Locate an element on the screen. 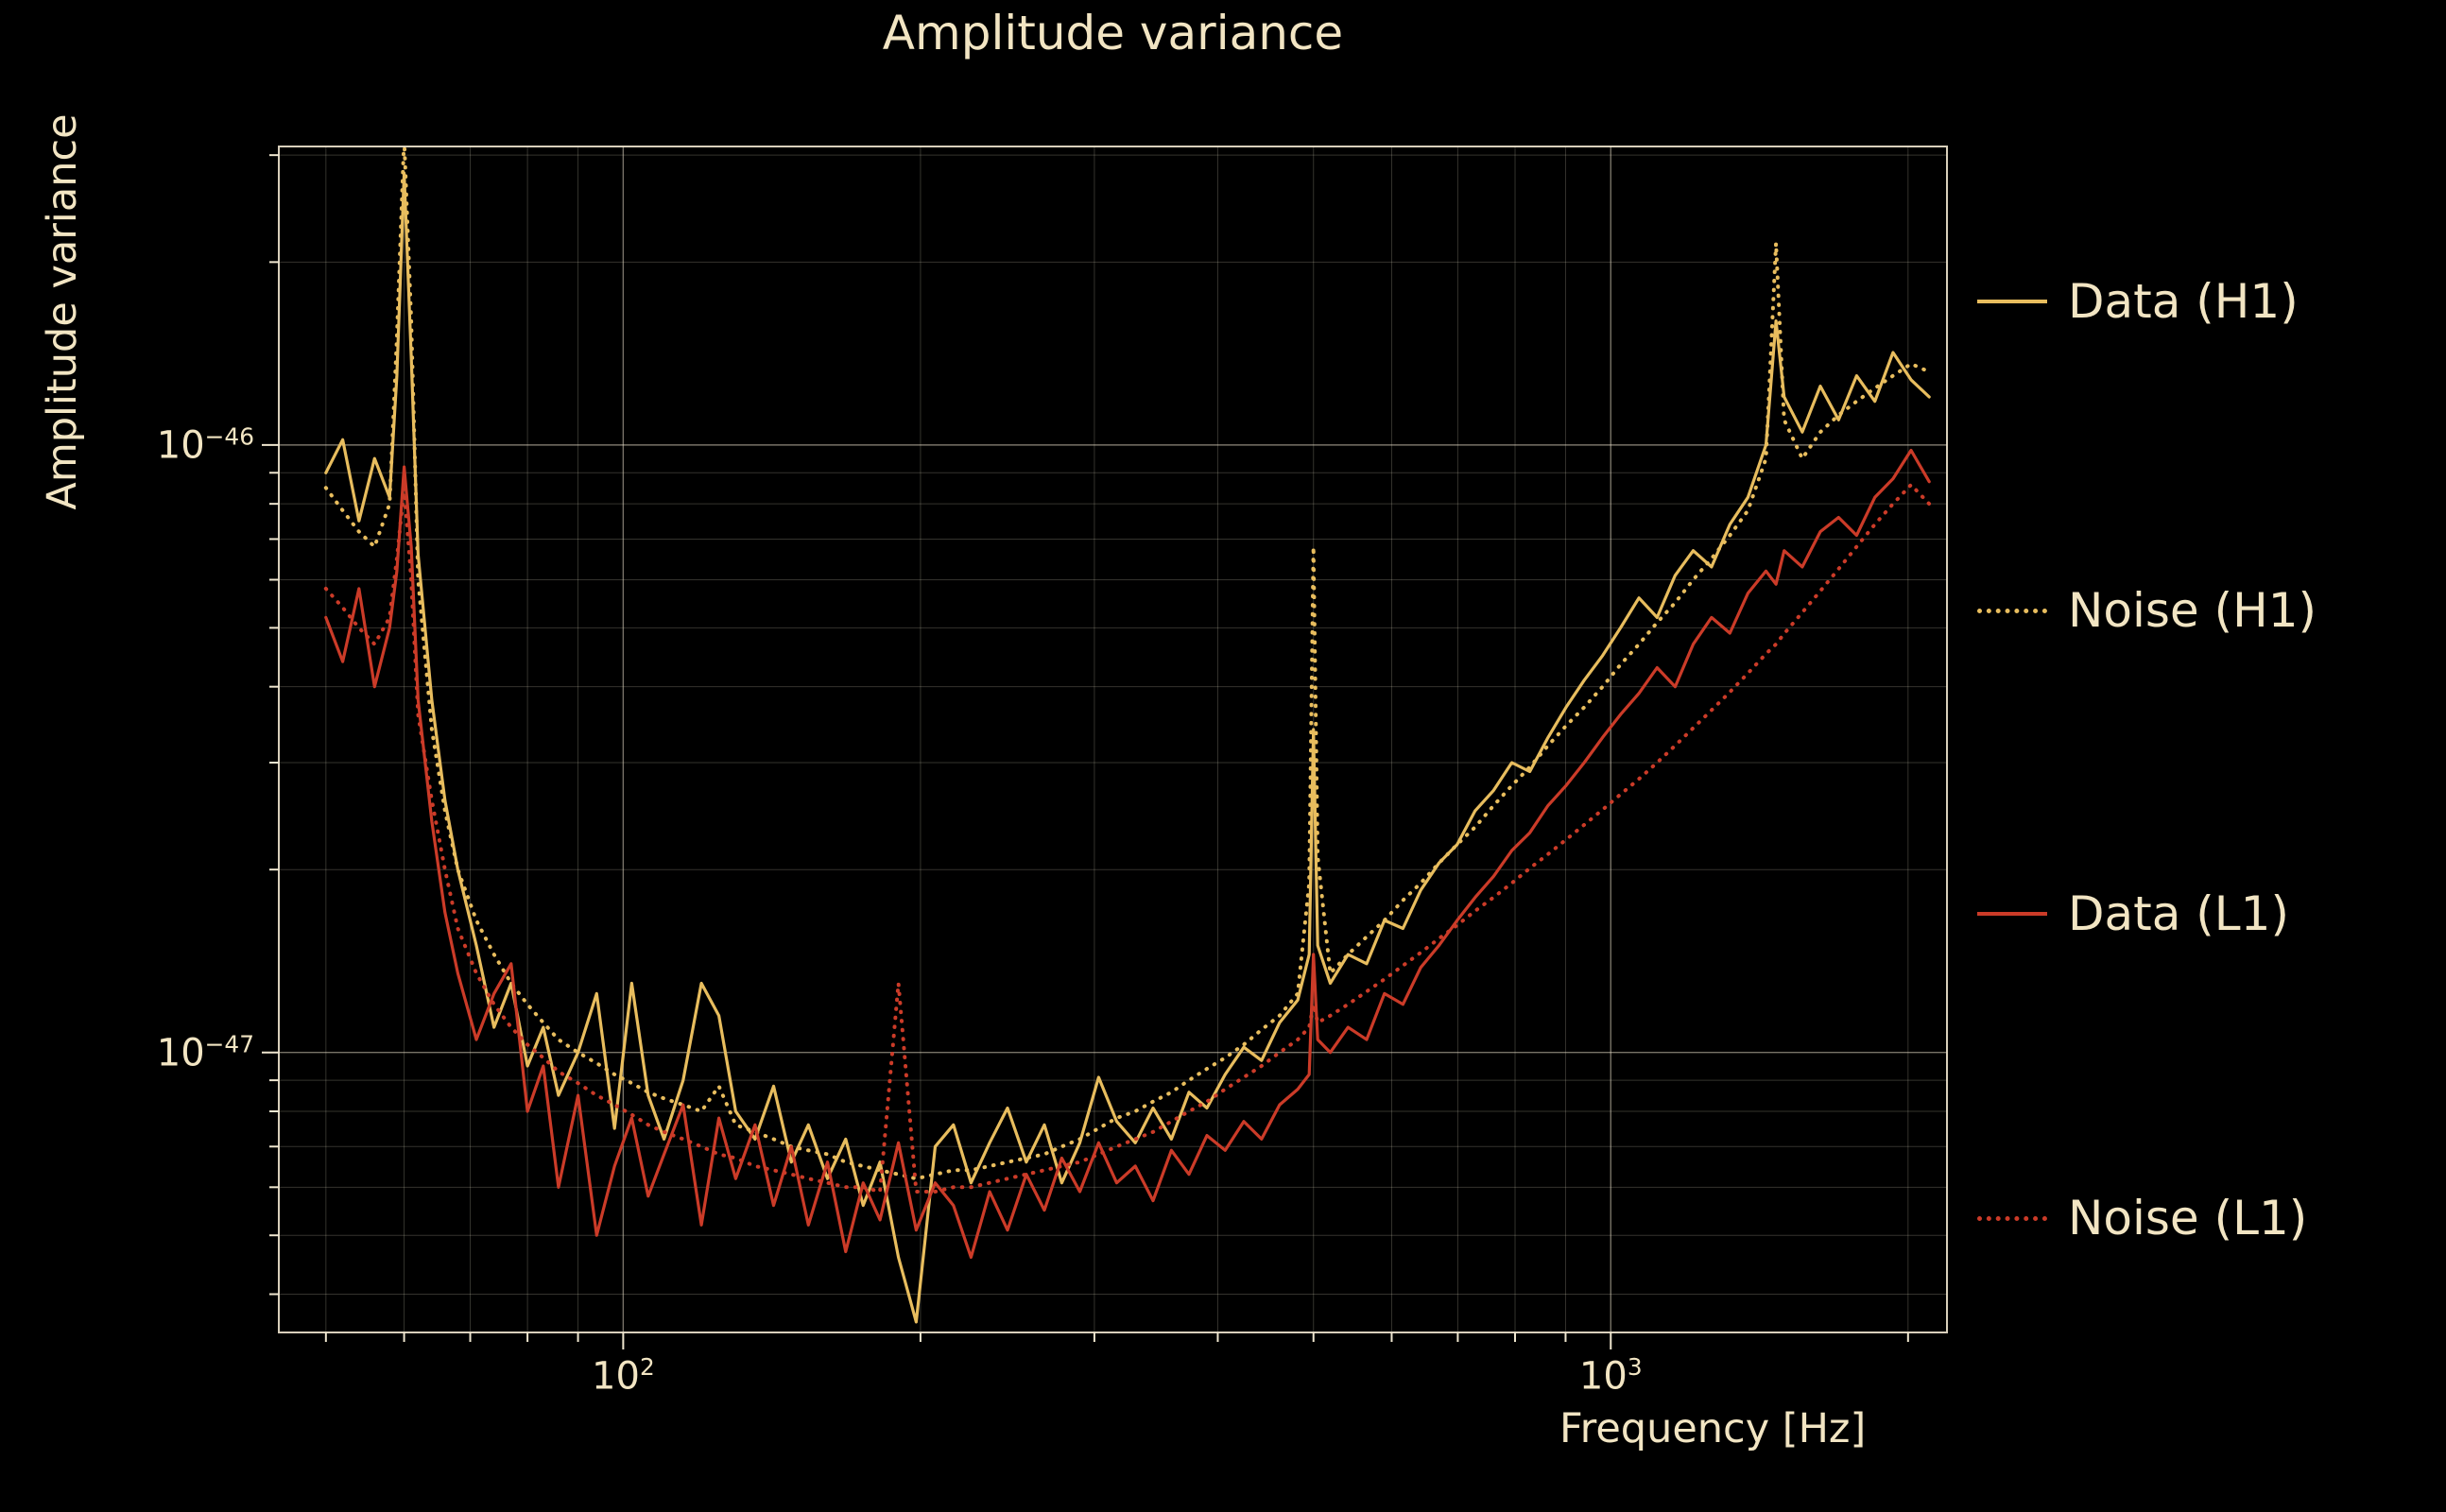 The width and height of the screenshot is (2446, 1512). legend-item-noise-h1: Noise (H1) is located at coordinates (2147, 610).